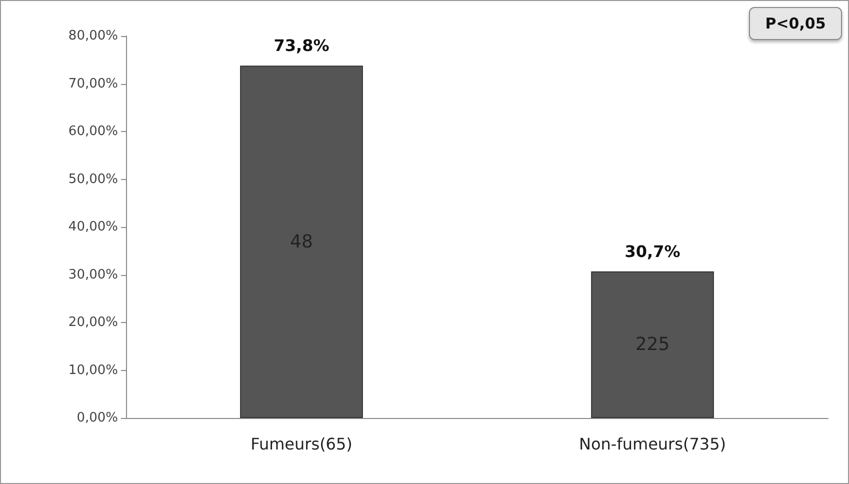  What do you see at coordinates (652, 444) in the screenshot?
I see `x-tick-label: Non-fumeurs(735)` at bounding box center [652, 444].